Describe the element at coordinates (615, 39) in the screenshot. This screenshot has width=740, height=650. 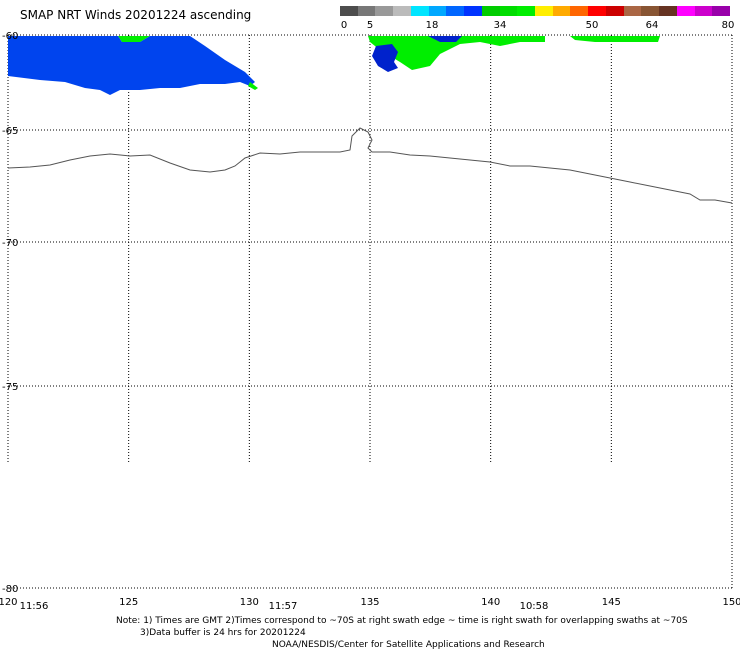
I see `wind-swath-right-green-east` at that location.